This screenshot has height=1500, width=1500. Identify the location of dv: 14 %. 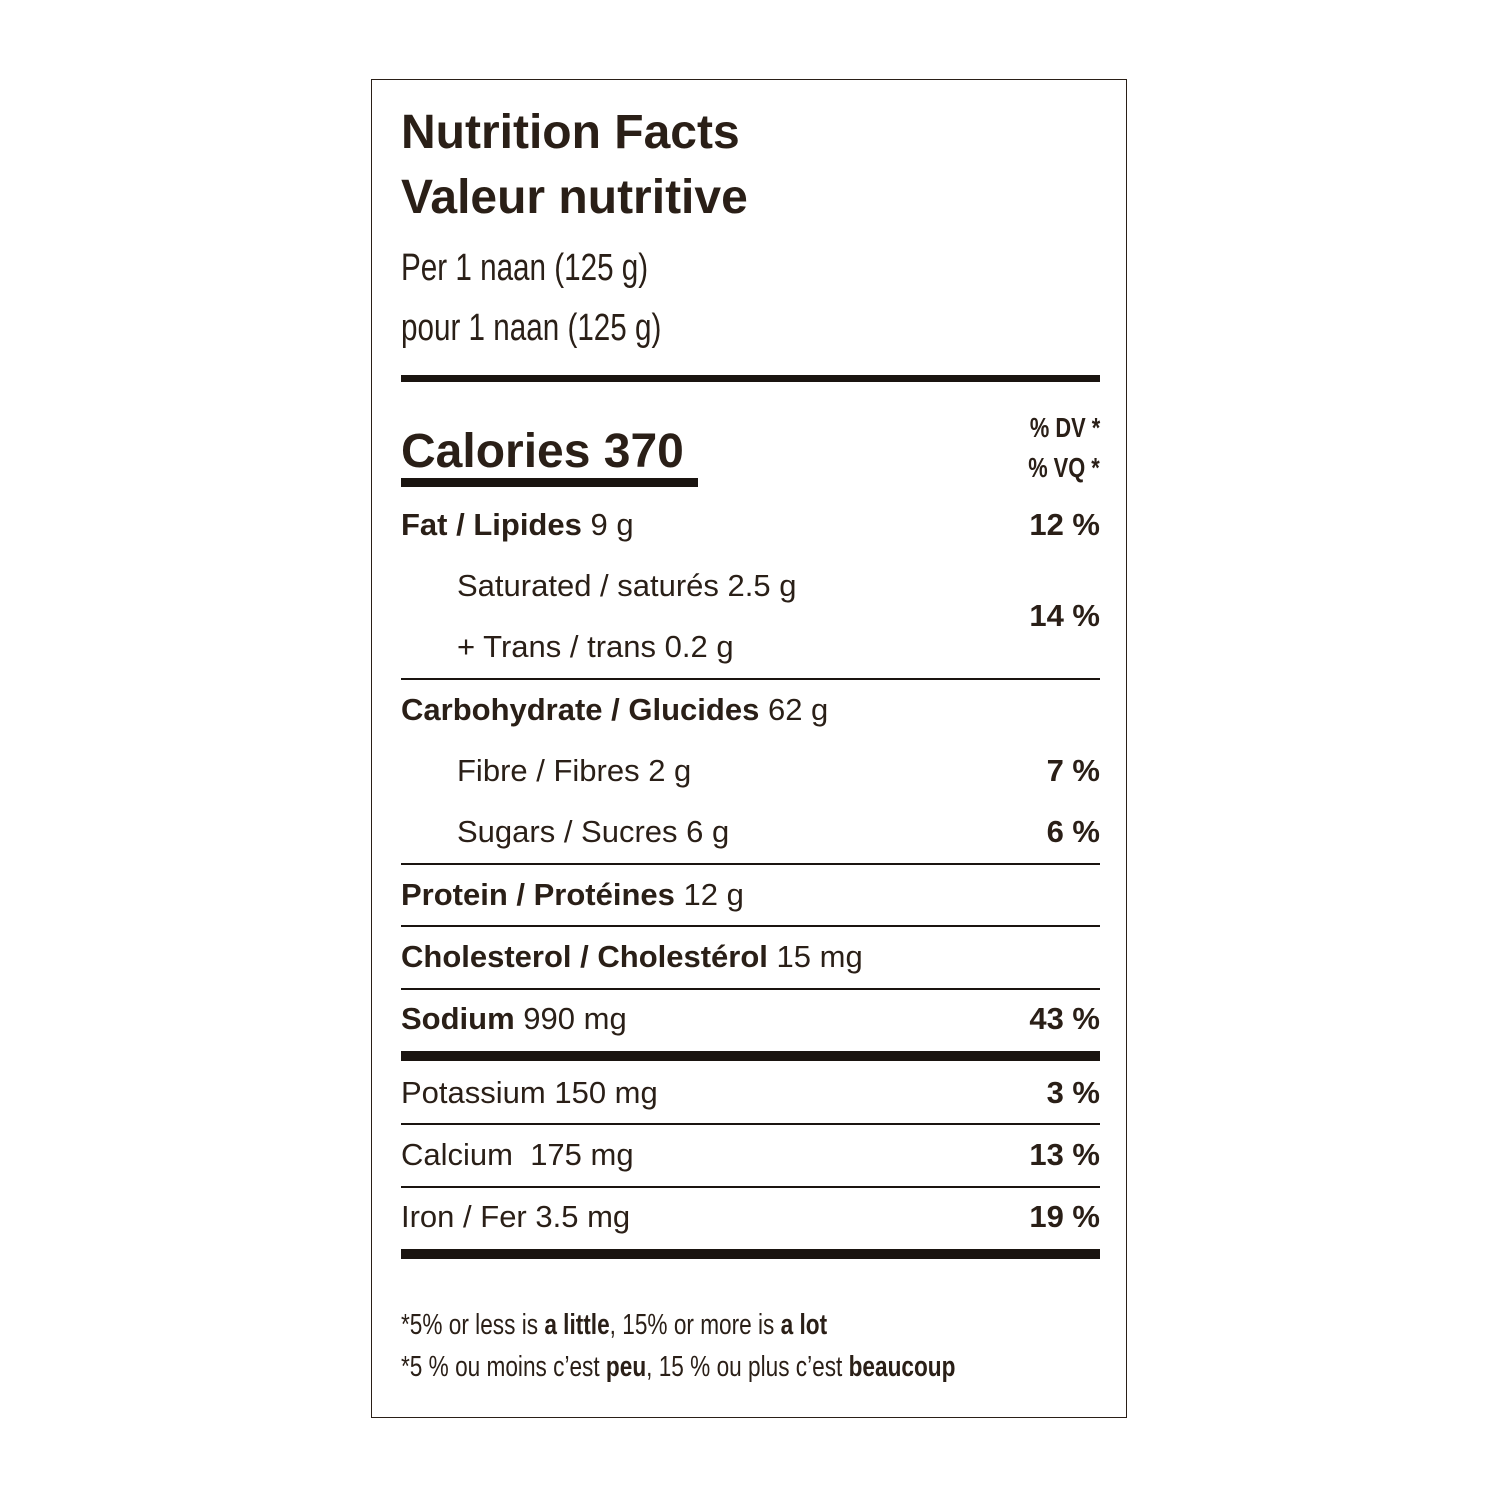
(1064, 615).